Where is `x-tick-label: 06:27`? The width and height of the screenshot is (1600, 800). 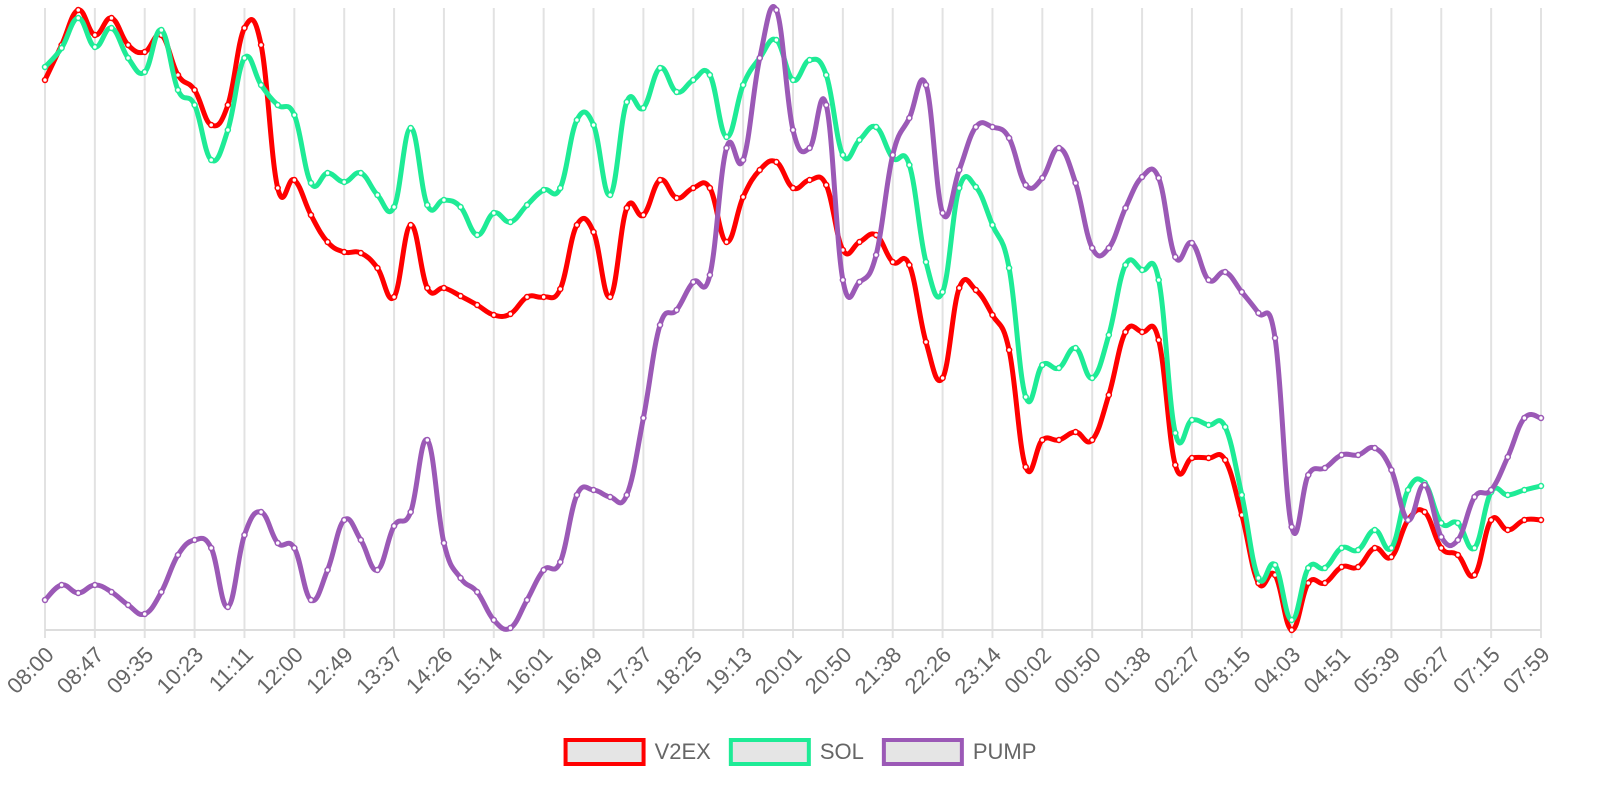
x-tick-label: 06:27 is located at coordinates (1426, 670).